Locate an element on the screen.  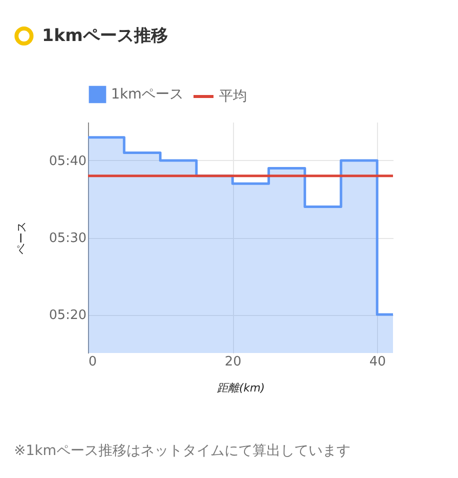
chart-title: 1kmペース推移 is located at coordinates (105, 36).